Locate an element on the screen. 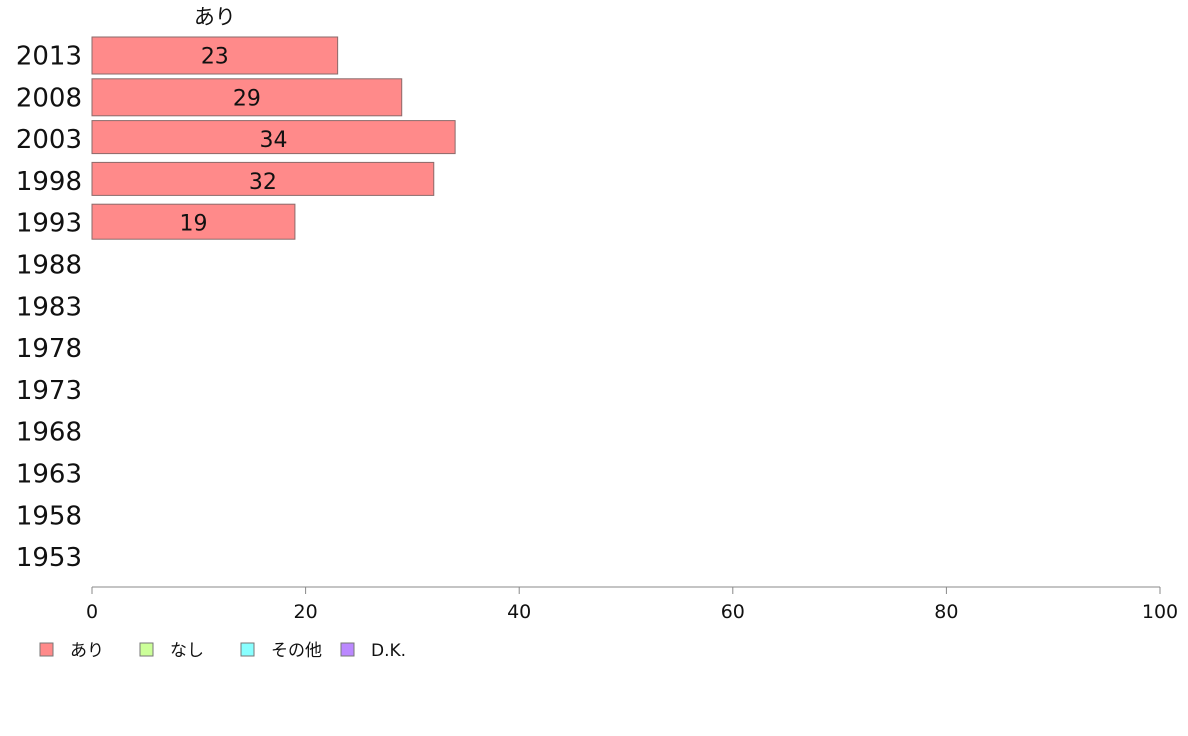 The height and width of the screenshot is (736, 1188). category-label: 1993 is located at coordinates (49, 224).